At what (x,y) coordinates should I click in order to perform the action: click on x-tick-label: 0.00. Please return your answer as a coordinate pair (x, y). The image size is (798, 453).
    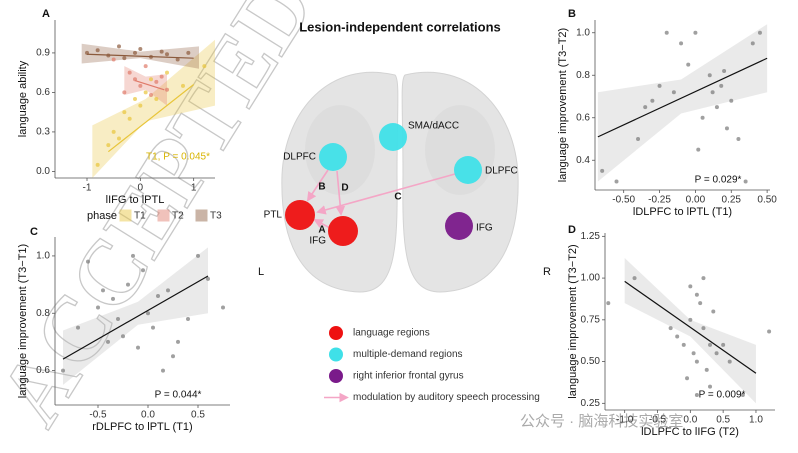
    Looking at the image, I should click on (696, 200).